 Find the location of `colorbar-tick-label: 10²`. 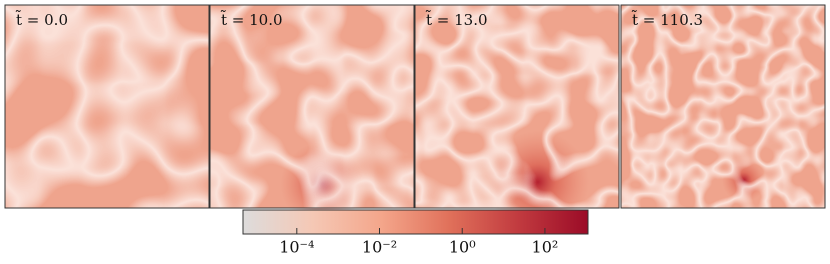

colorbar-tick-label: 10² is located at coordinates (545, 247).